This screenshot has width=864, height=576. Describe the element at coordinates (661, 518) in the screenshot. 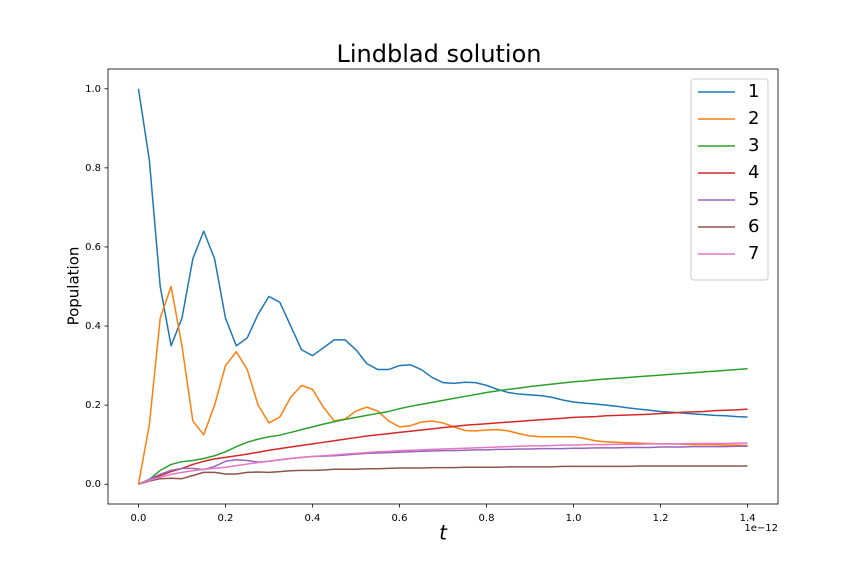

I see `x-tick-label: 1.2` at that location.